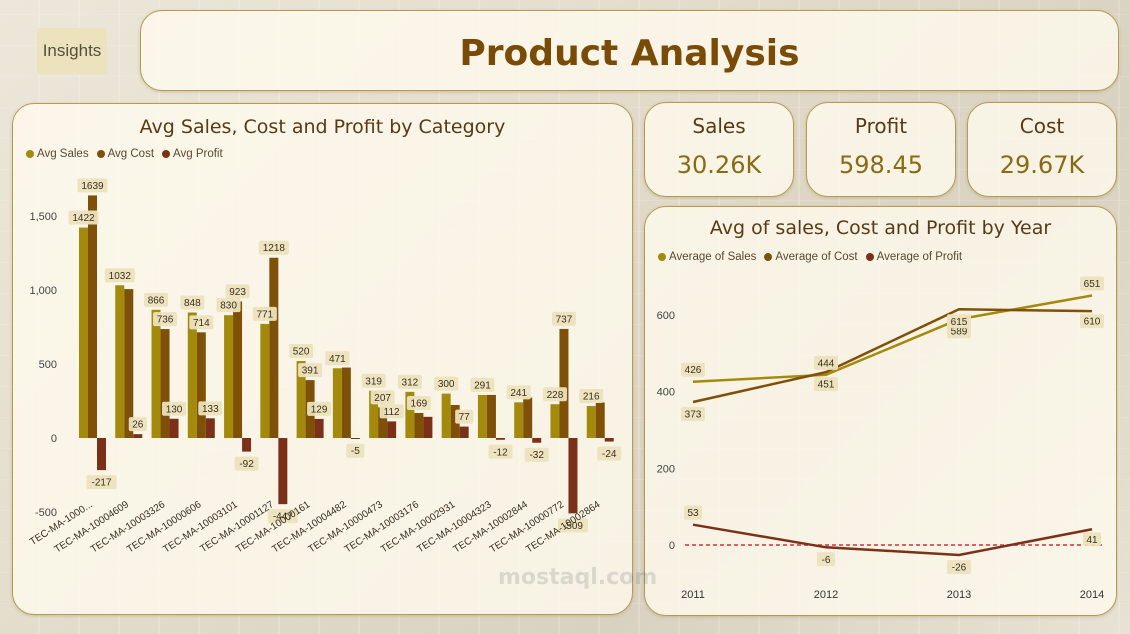  I want to click on bar-data-label: 736, so click(165, 319).